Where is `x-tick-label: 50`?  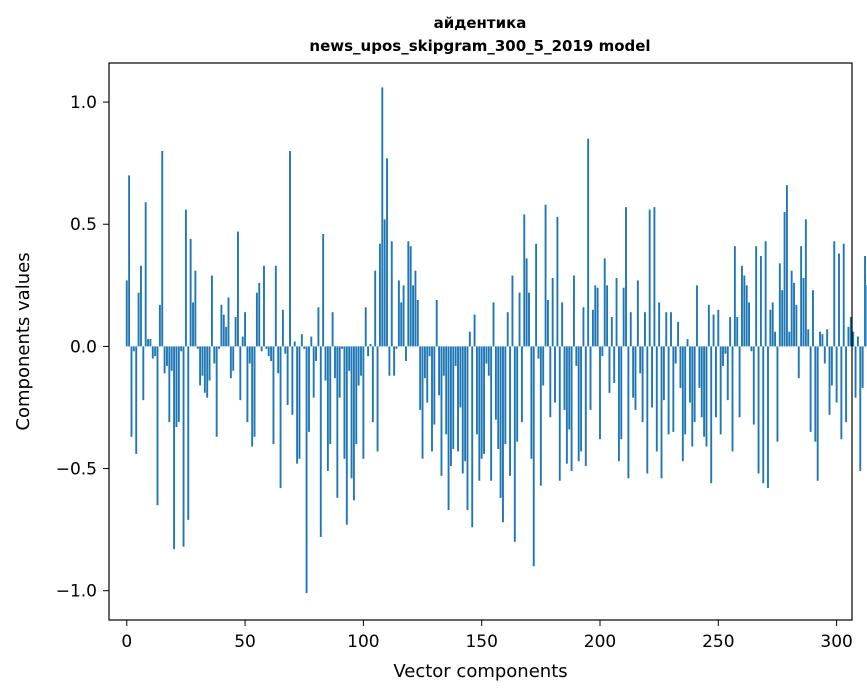
x-tick-label: 50 is located at coordinates (245, 642).